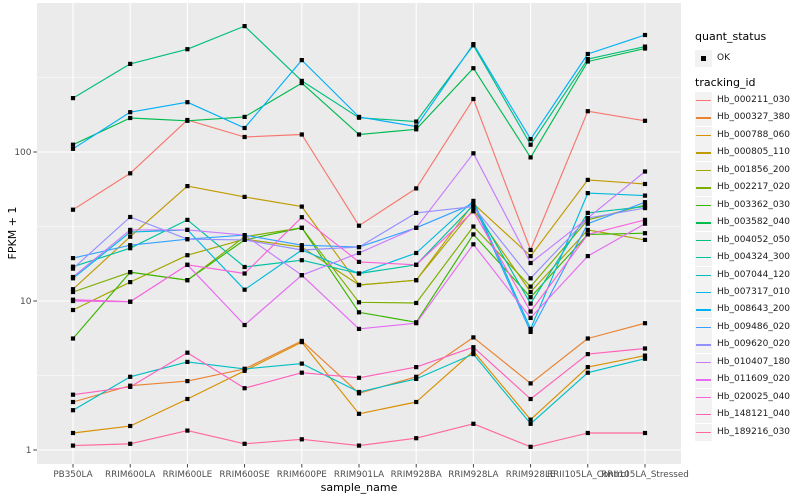  Describe the element at coordinates (747, 118) in the screenshot. I see `legend-item-Hb_000327_380: Hb_000327_380` at that location.